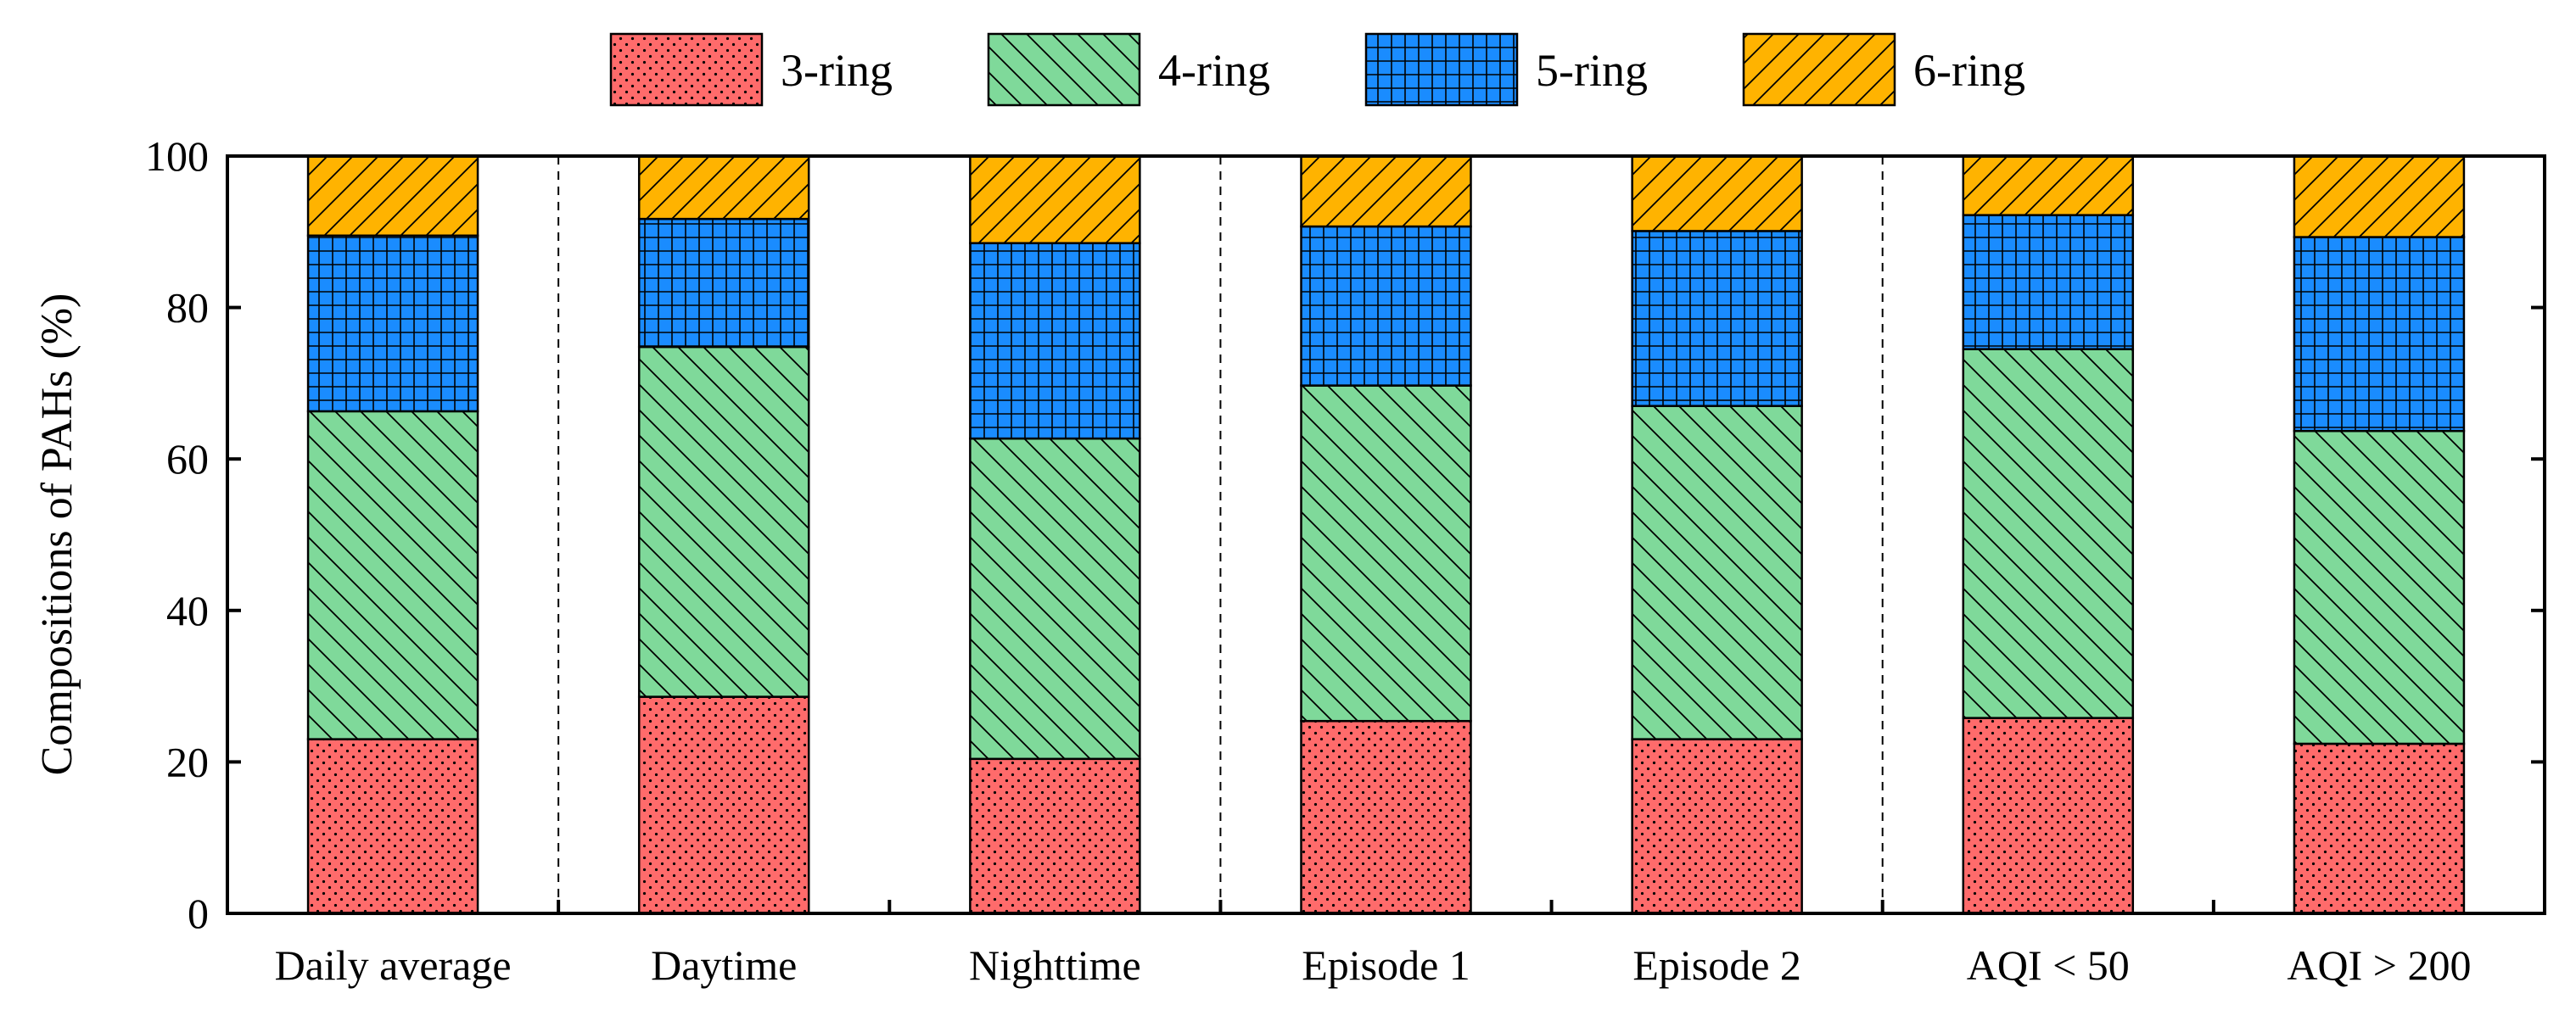  Describe the element at coordinates (723, 187) in the screenshot. I see `bar-6-ring-daytime` at that location.